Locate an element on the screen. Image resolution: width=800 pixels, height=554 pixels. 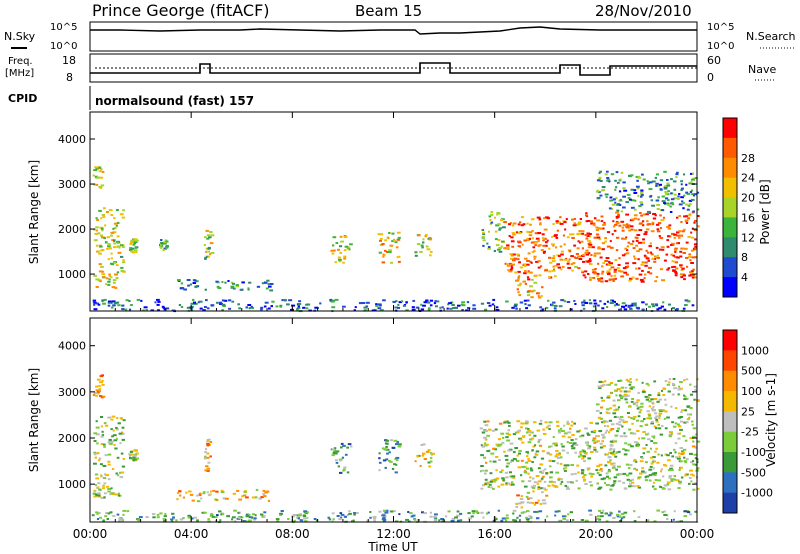
velocity-colorbar-tick-label: 25 is located at coordinates (748, 411).